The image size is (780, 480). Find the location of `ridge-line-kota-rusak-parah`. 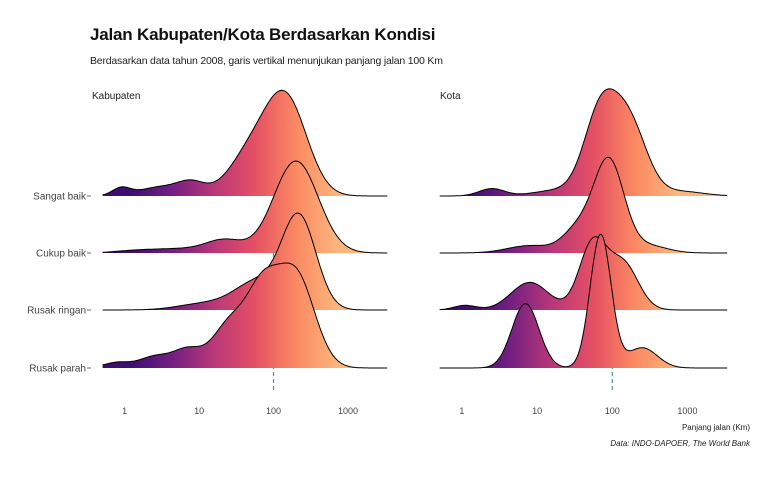

ridge-line-kota-rusak-parah is located at coordinates (583, 301).